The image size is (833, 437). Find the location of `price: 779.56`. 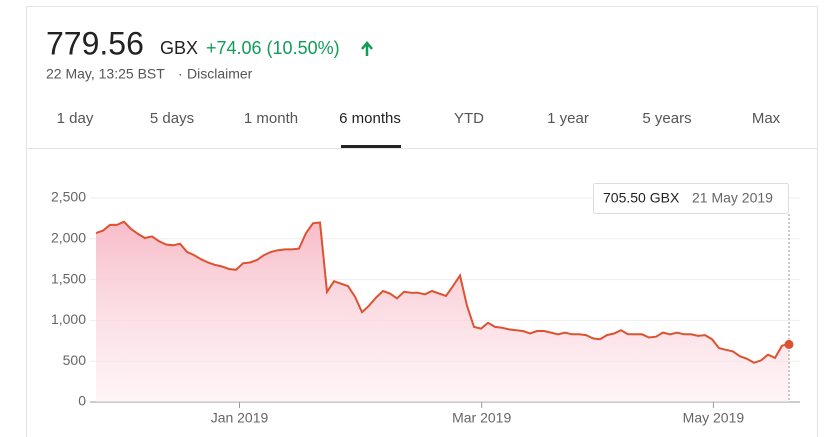

price: 779.56 is located at coordinates (95, 43).